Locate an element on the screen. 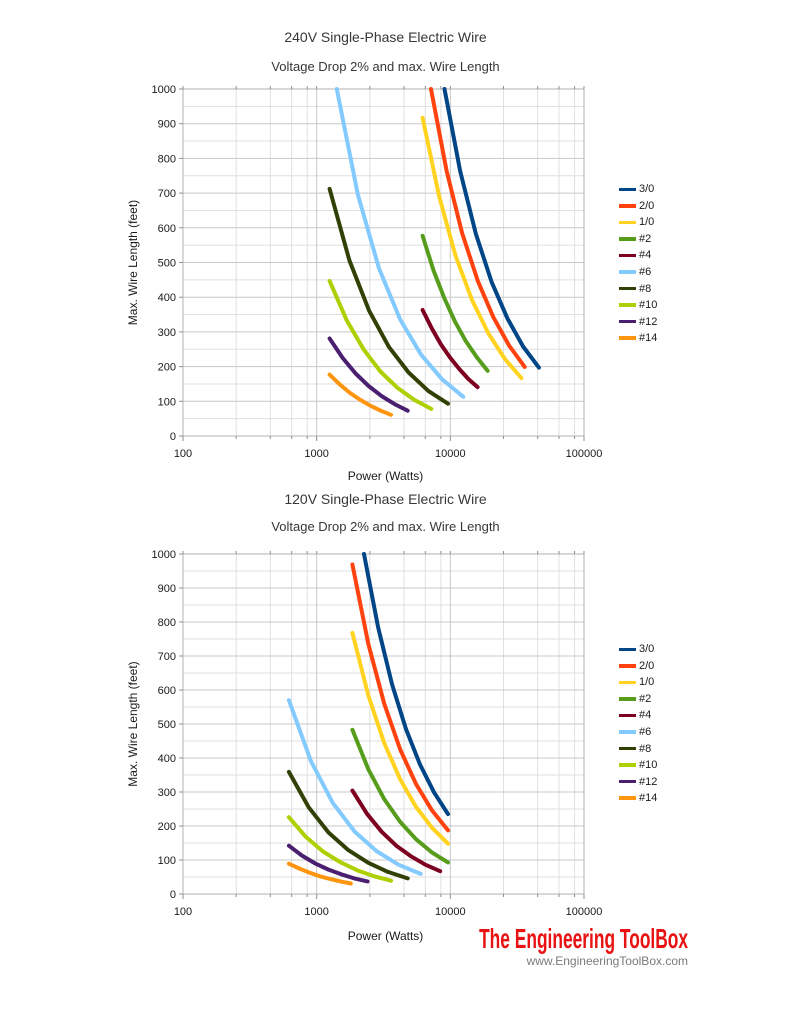  y-tick-label: 0 is located at coordinates (173, 895).